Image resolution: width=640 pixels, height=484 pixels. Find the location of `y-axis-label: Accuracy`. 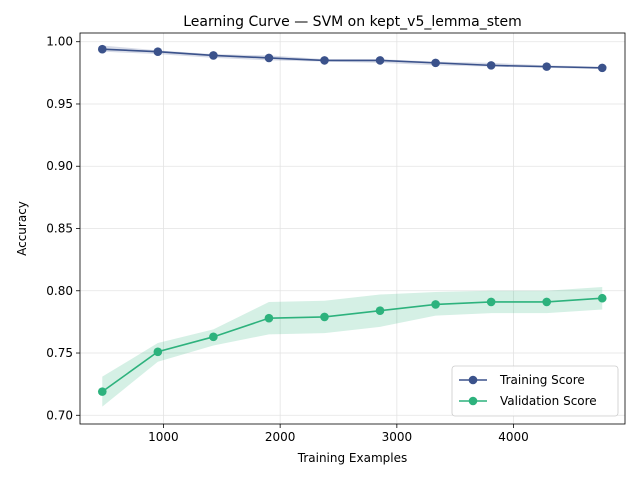

y-axis-label: Accuracy is located at coordinates (22, 228).